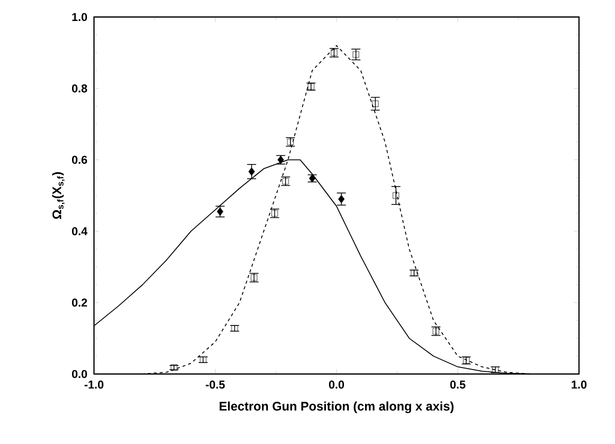 The height and width of the screenshot is (444, 615). I want to click on x-axis-title: Electron Gun Position (cm along x axis), so click(337, 407).